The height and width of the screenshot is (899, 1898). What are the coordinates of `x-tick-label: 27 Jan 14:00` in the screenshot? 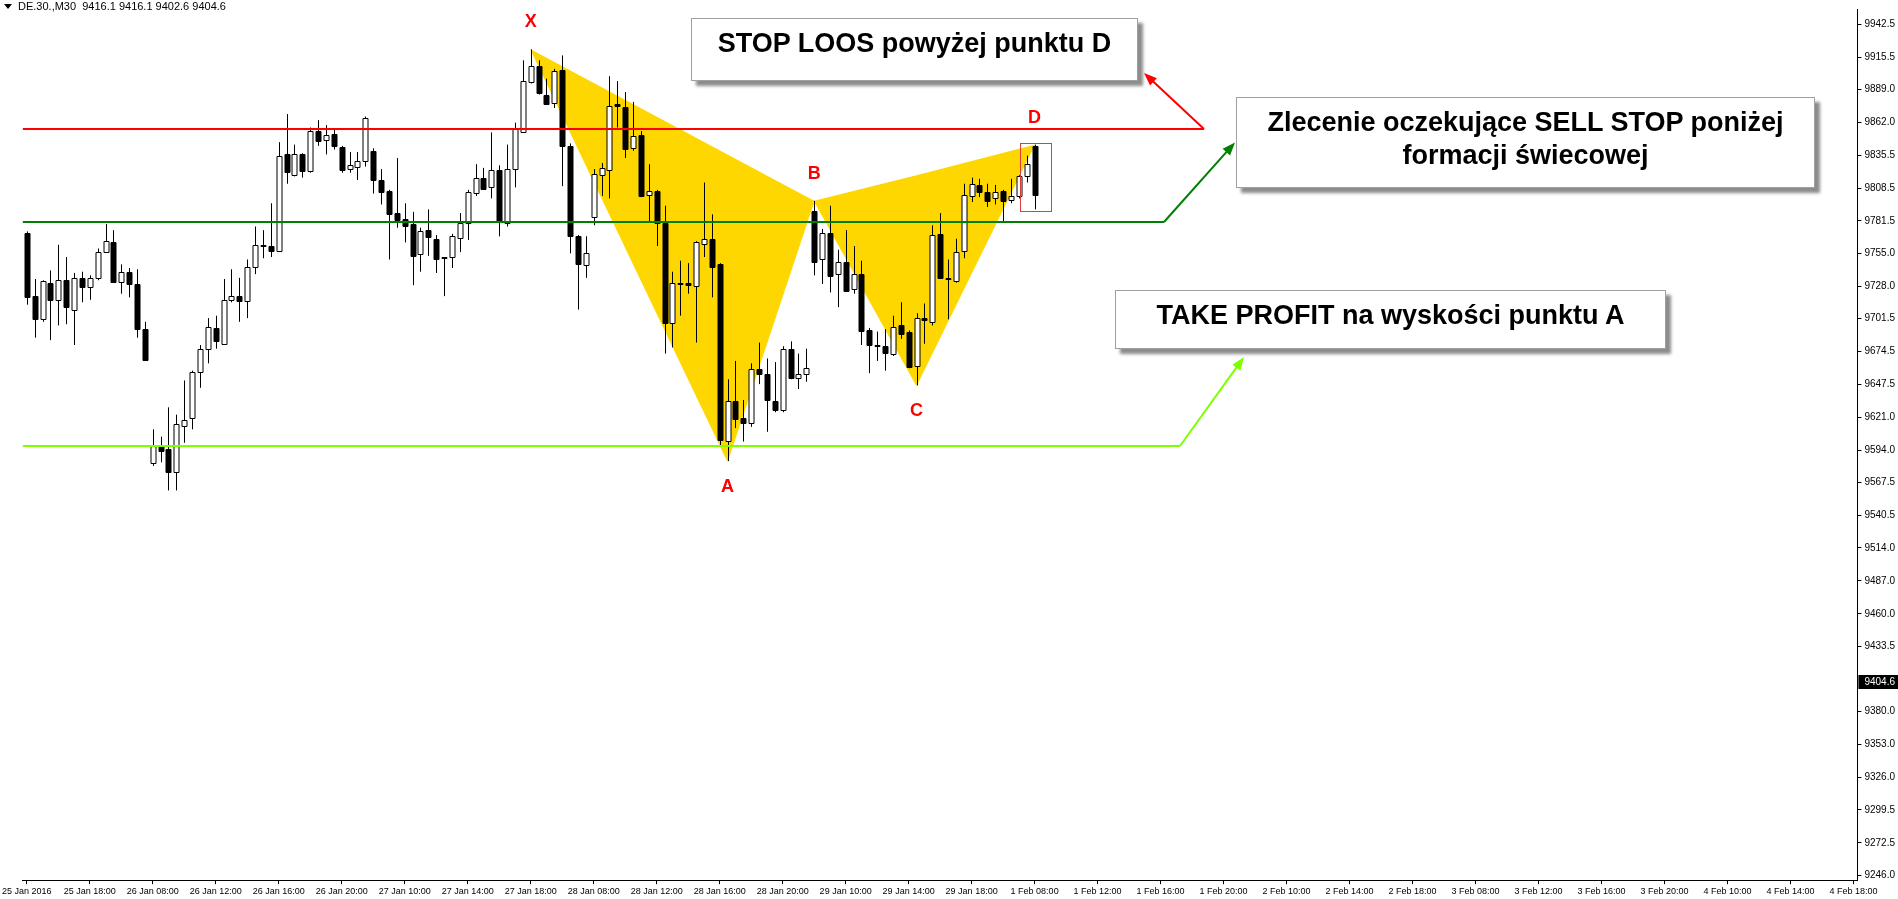 It's located at (467, 891).